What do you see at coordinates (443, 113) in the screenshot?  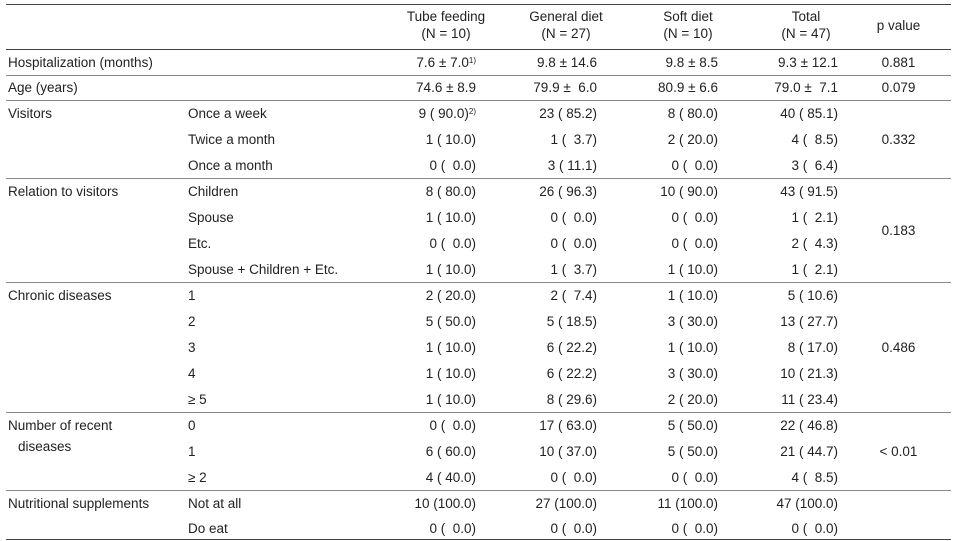 I see `cell-tube-value: 9 ( 90.0)` at bounding box center [443, 113].